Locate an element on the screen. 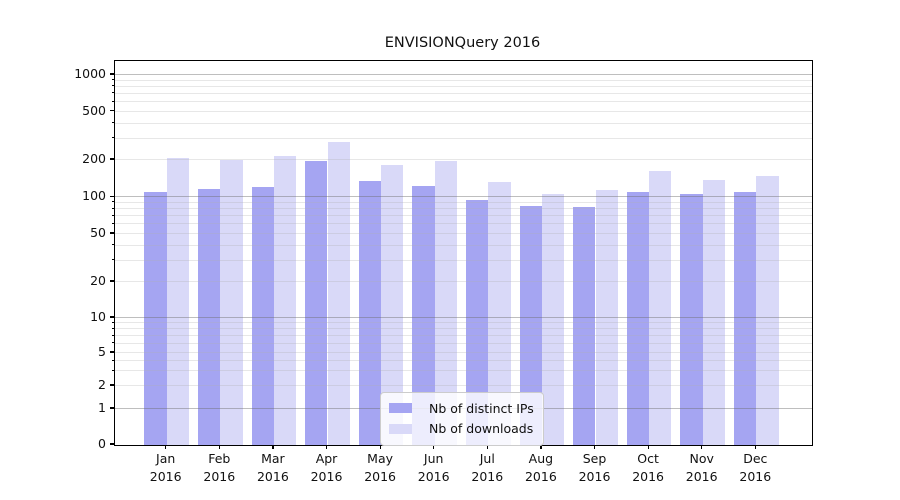 This screenshot has width=900, height=500. y-tick-label: 1 is located at coordinates (102, 407).